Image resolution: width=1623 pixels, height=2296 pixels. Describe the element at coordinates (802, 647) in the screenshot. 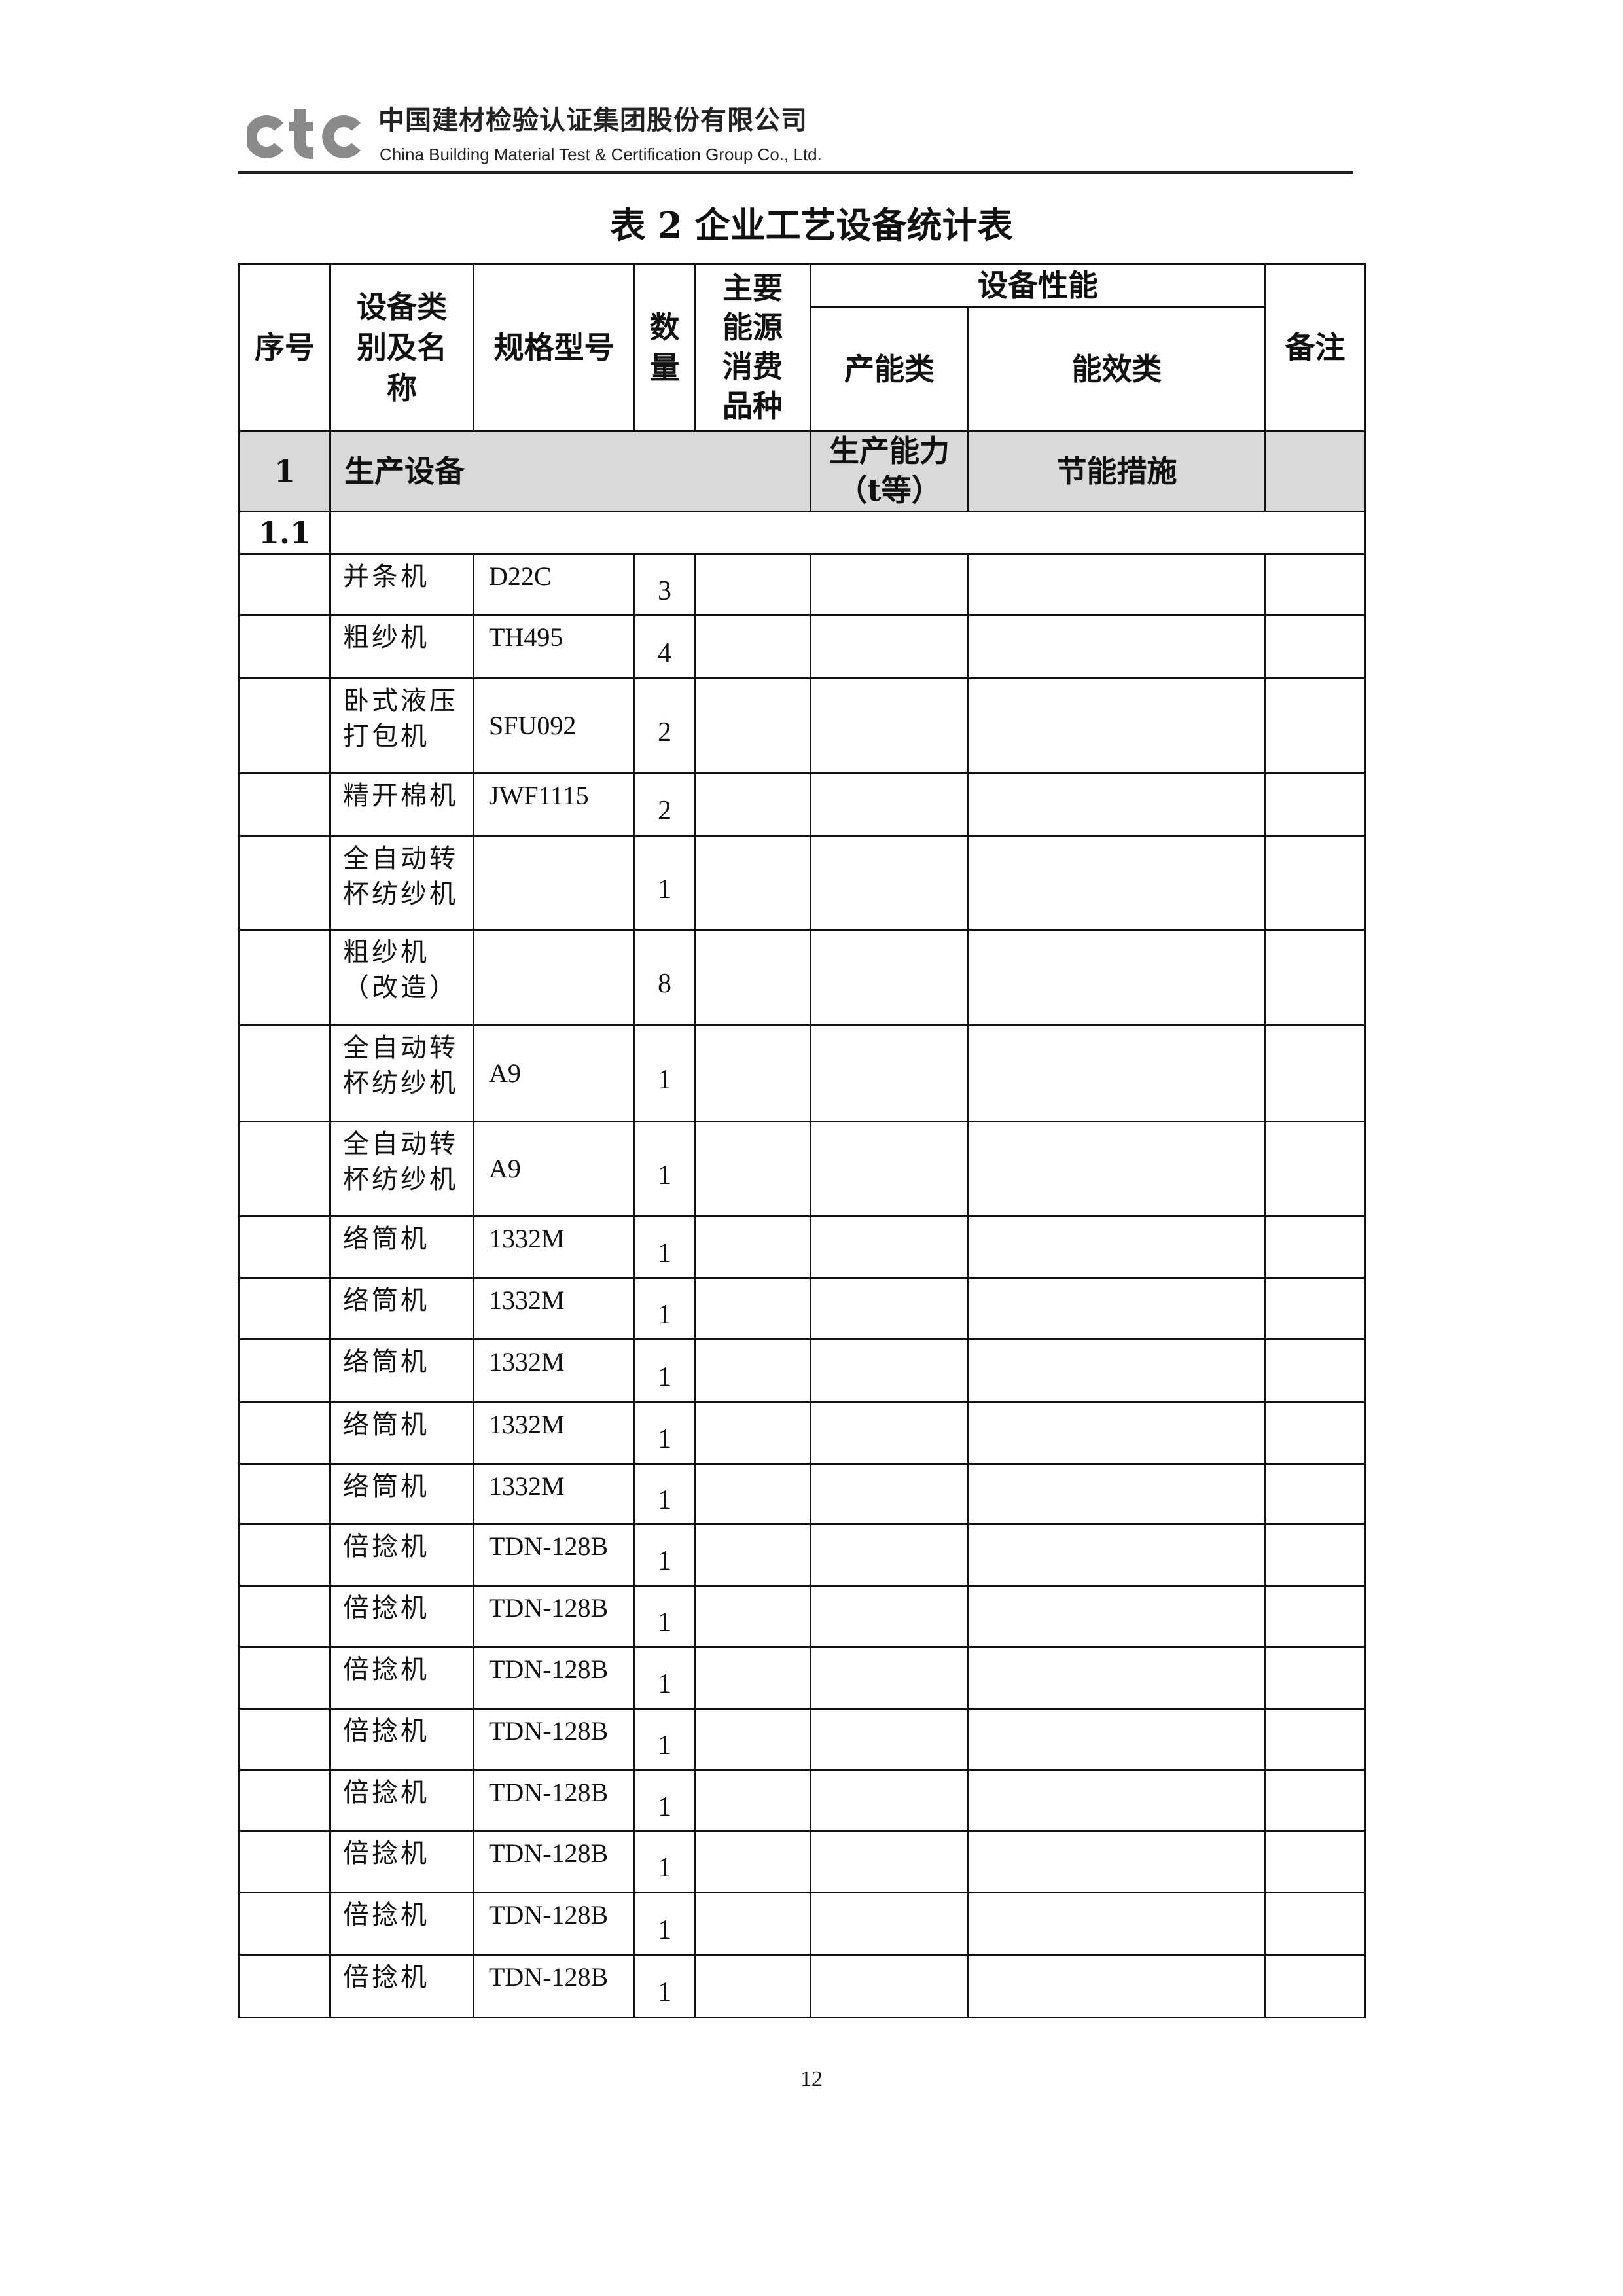

I see `table-row: 粗纱机 TH495 4` at that location.